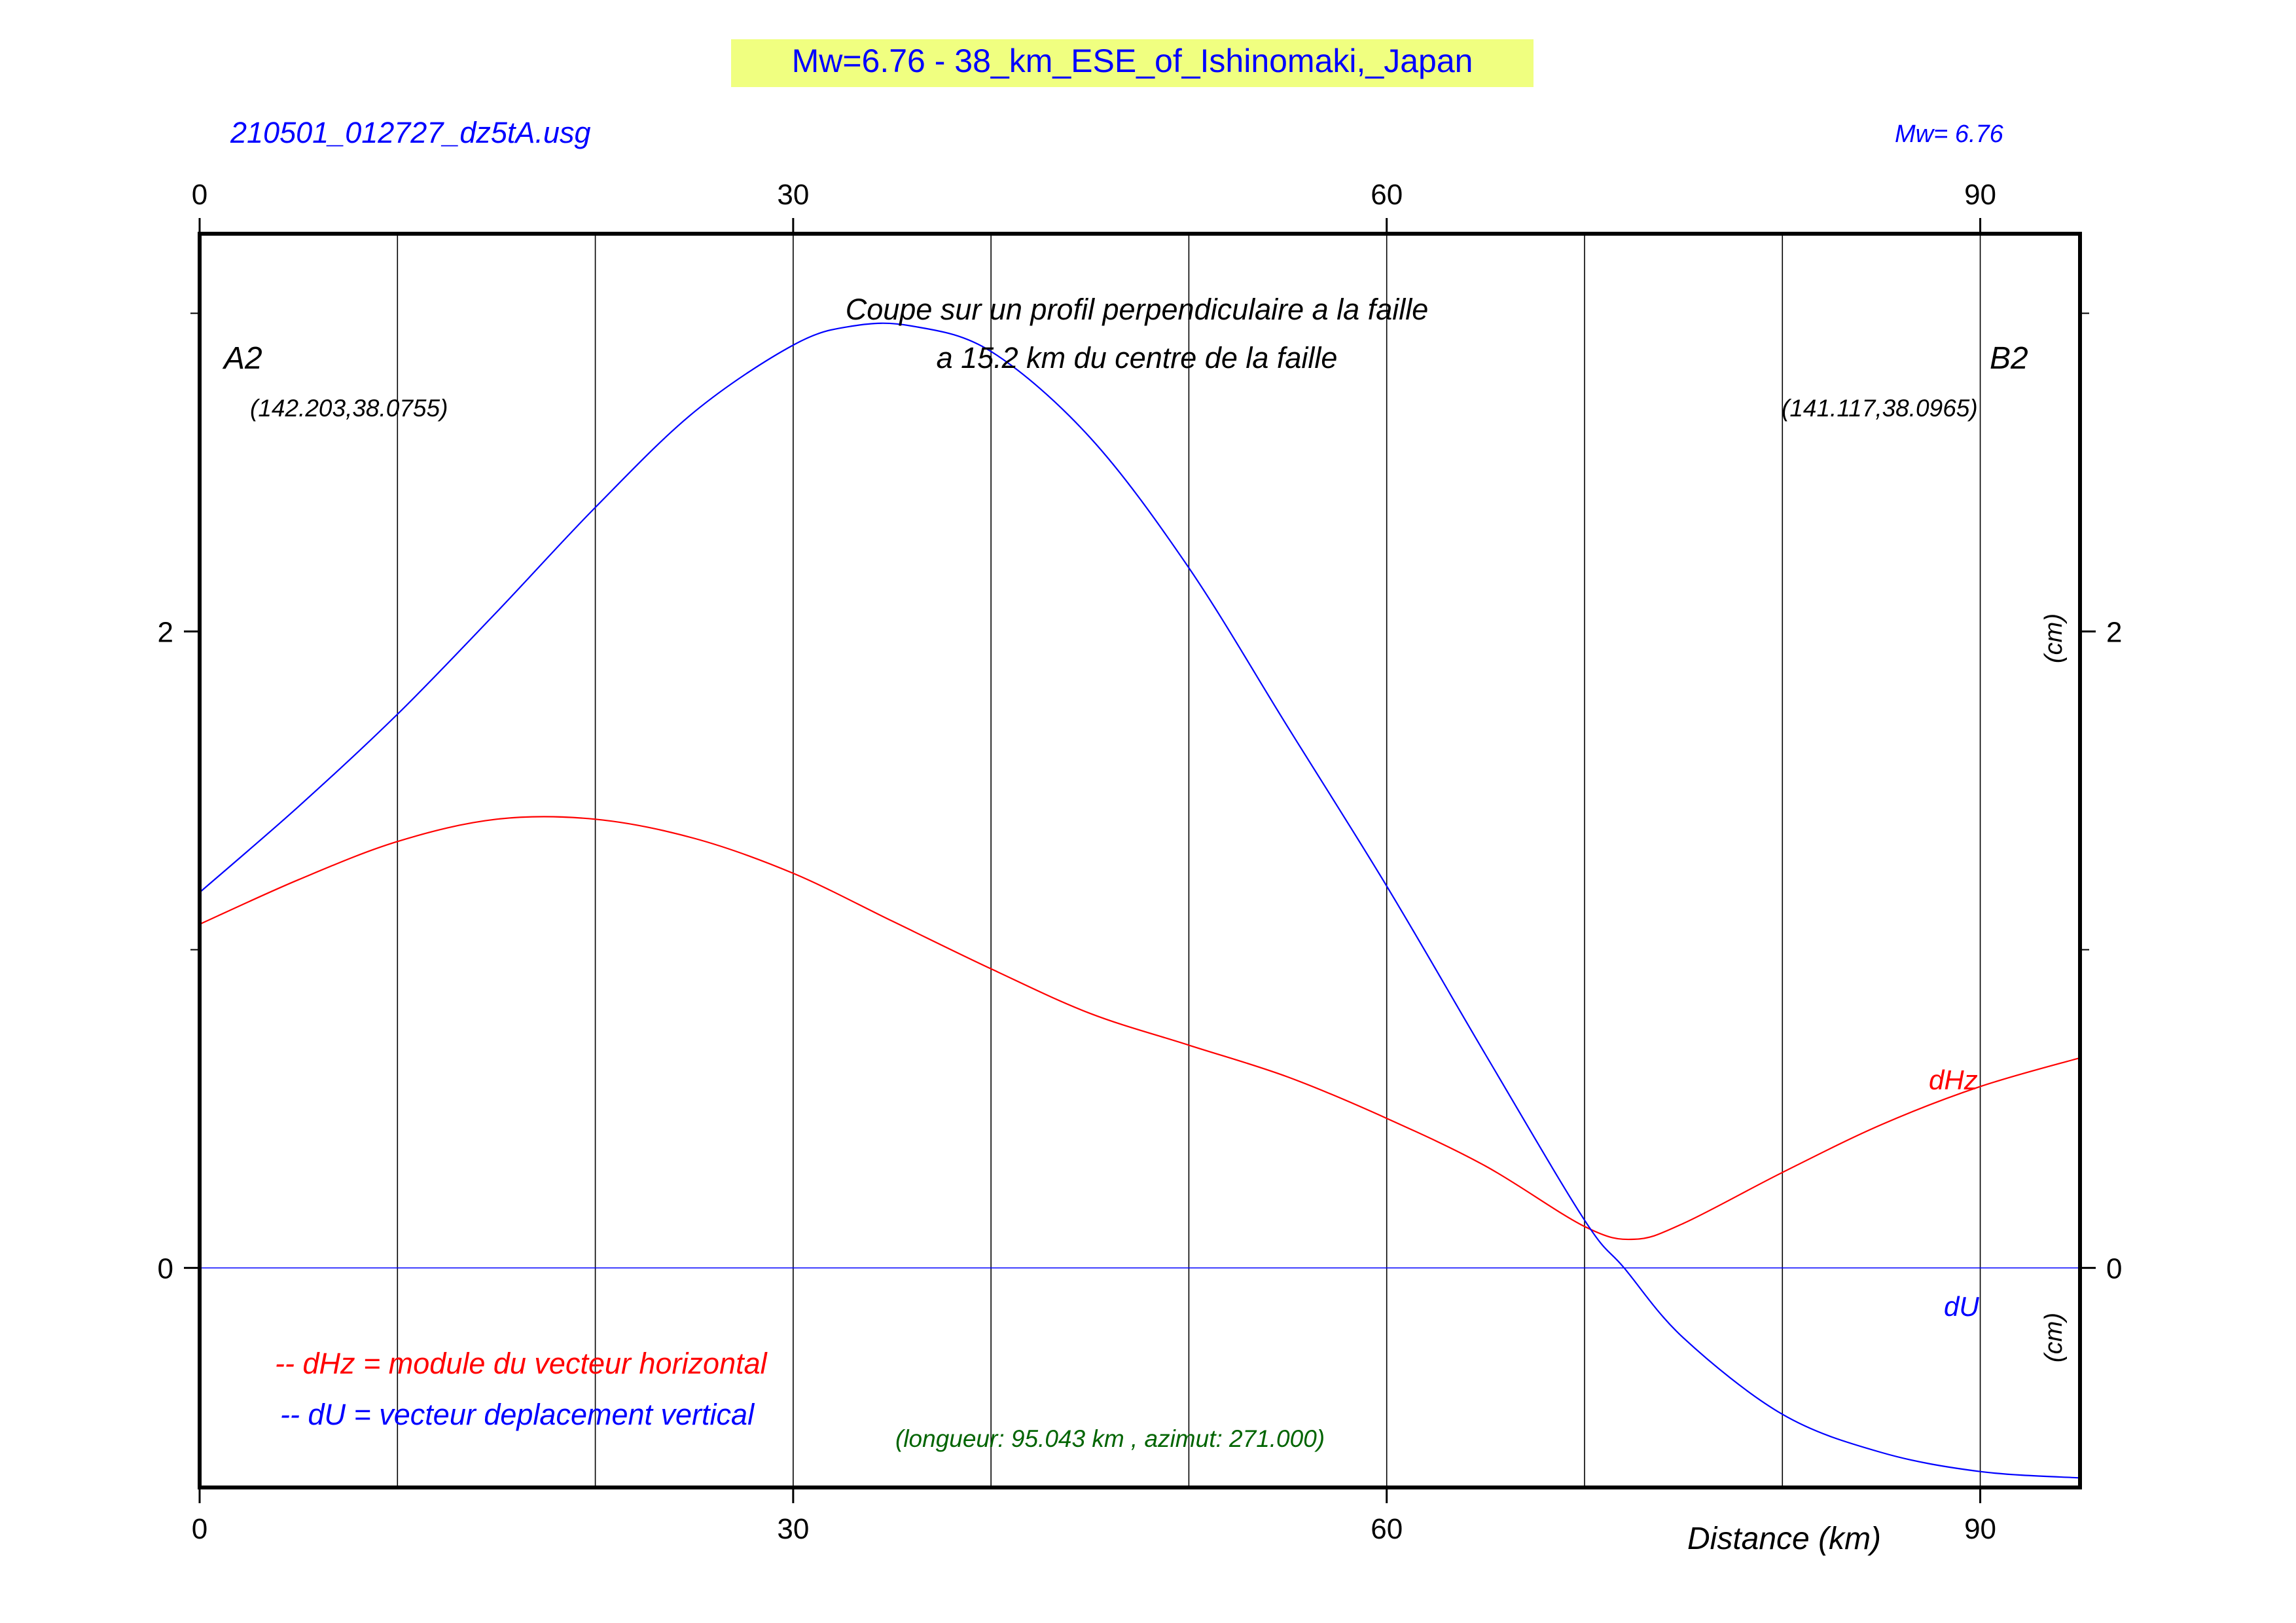 The height and width of the screenshot is (1623, 2296). What do you see at coordinates (1137, 357) in the screenshot?
I see `subtitle-line-2: a 15.2 km du centre de la faille` at bounding box center [1137, 357].